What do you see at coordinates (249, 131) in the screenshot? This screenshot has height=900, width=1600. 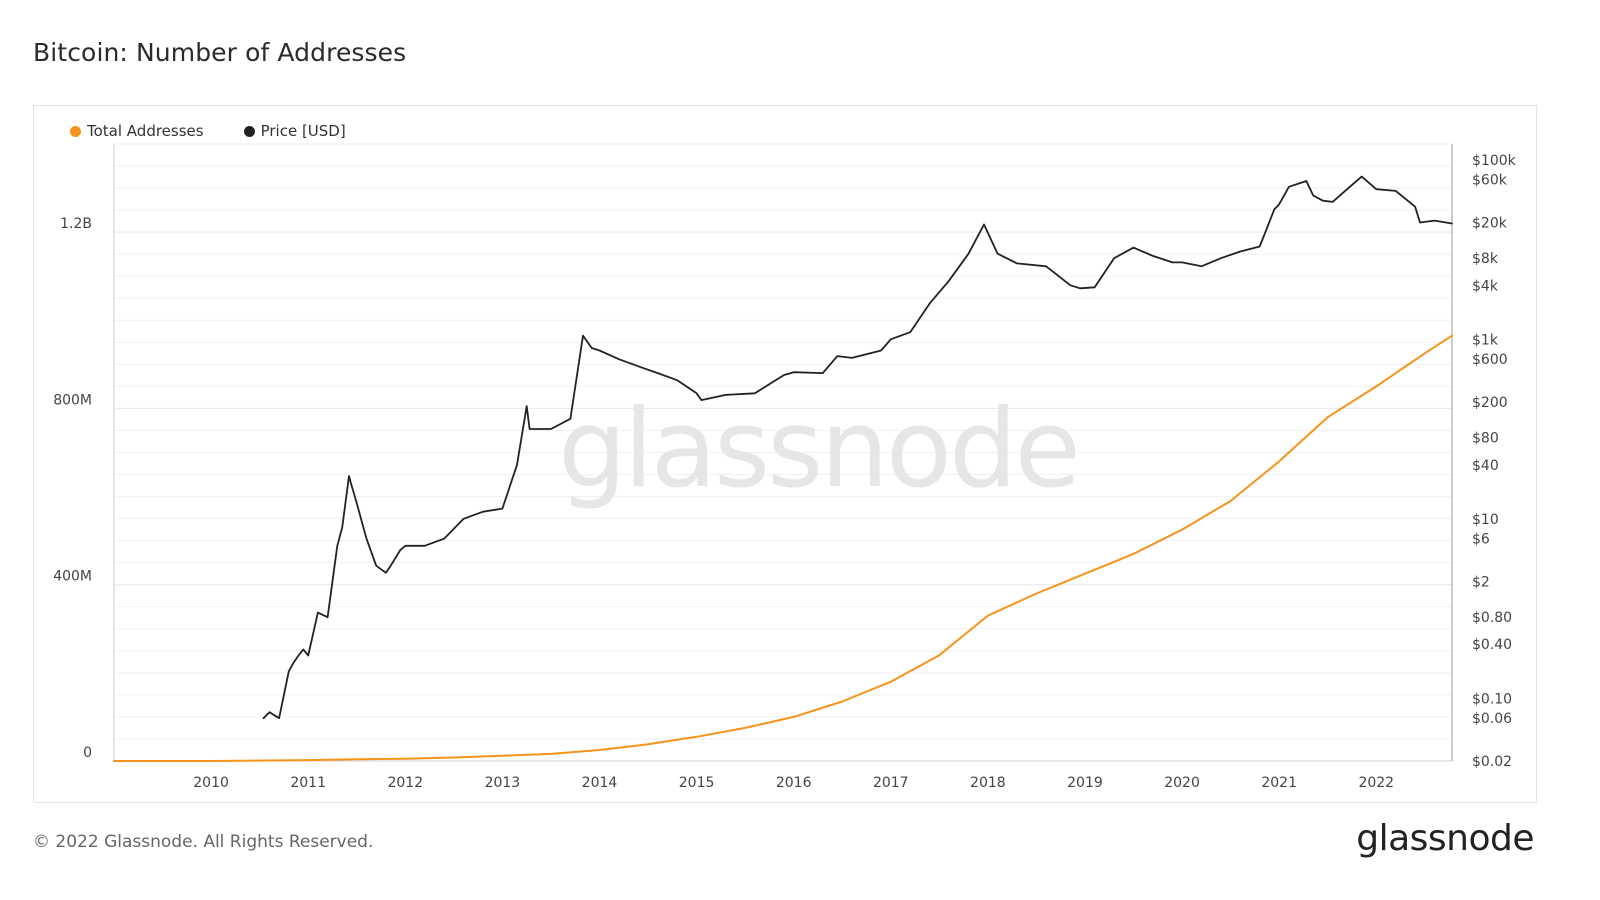 I see `legend-dot-price` at bounding box center [249, 131].